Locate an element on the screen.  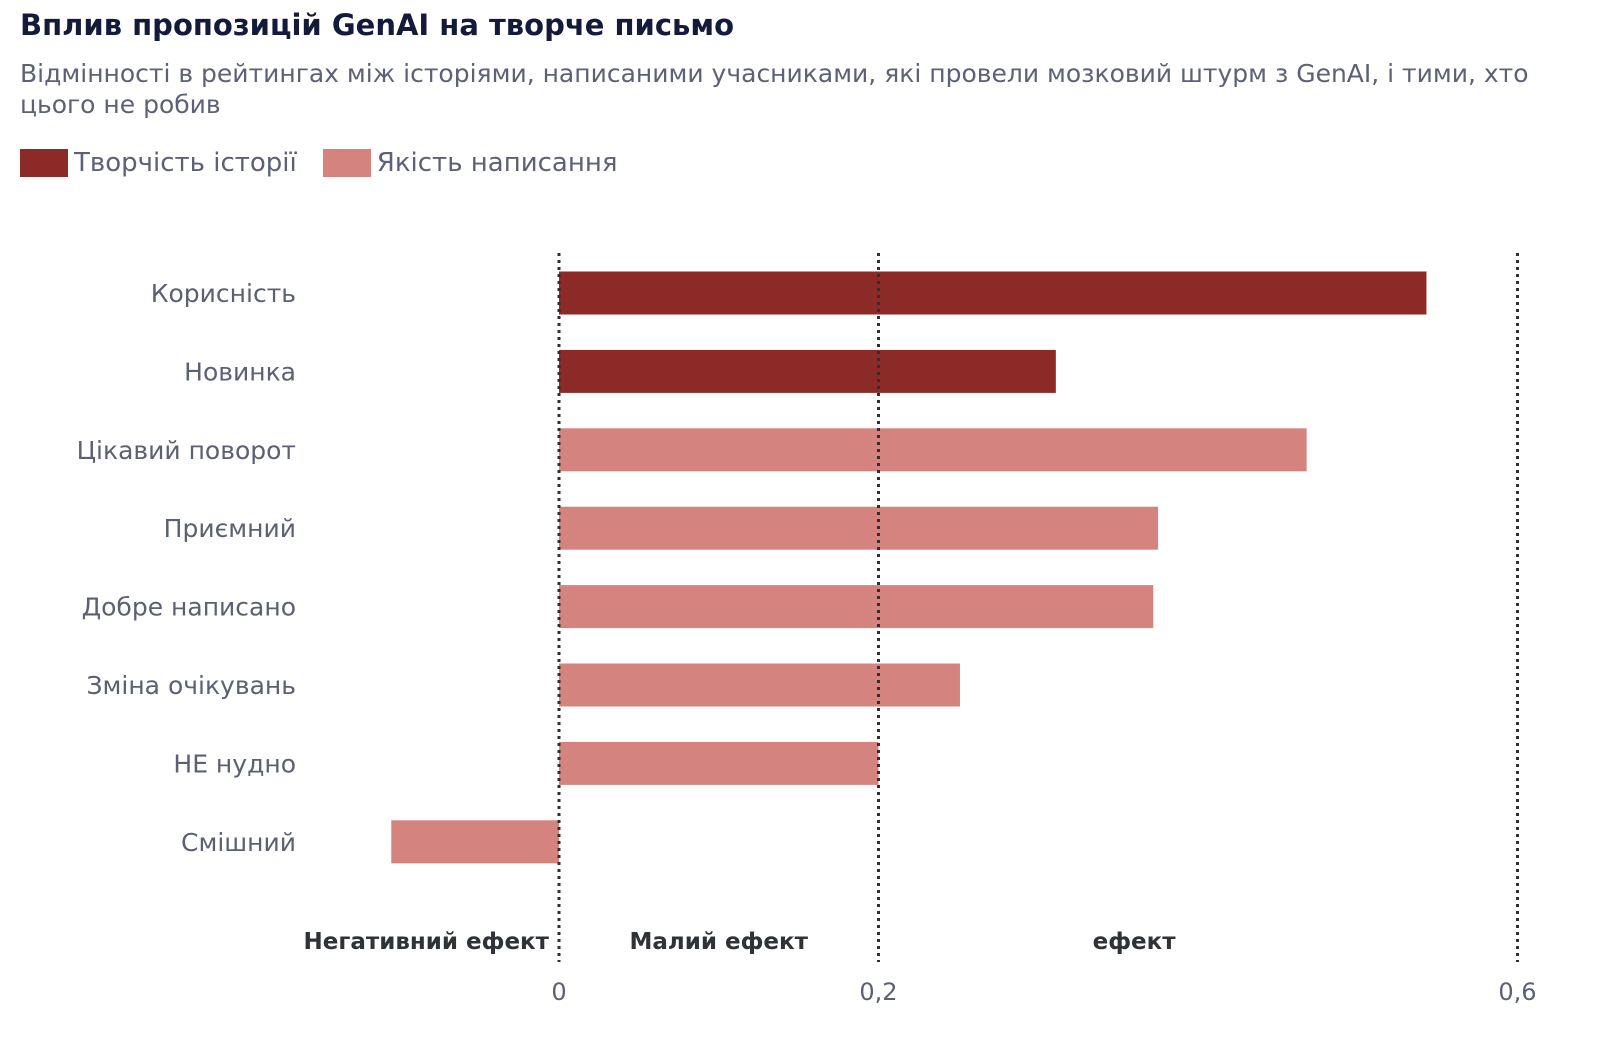
region-label-1: Малий ефект is located at coordinates (719, 942).